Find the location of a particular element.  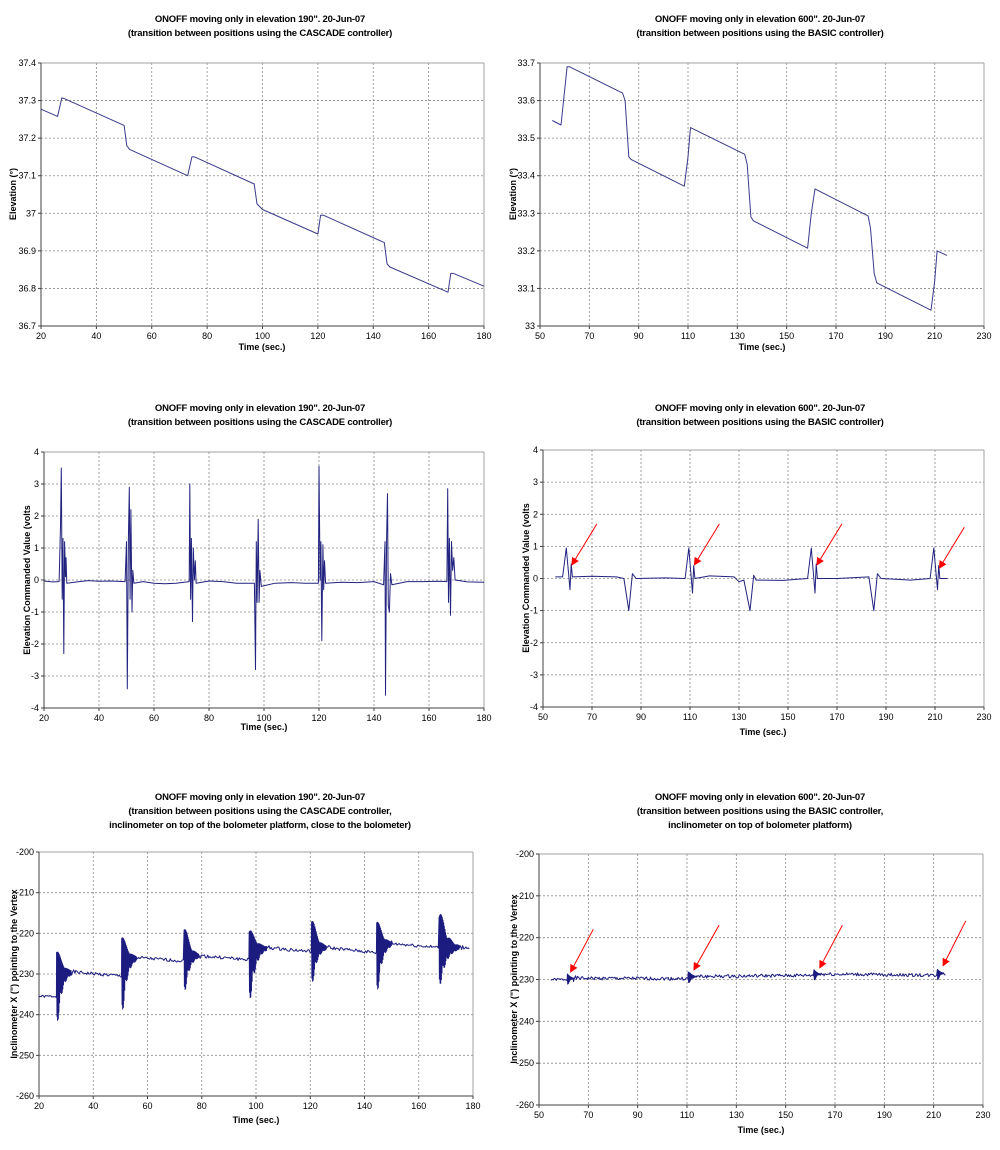

chart-1-y-axis-label: Elevation (°) is located at coordinates (13, 194).